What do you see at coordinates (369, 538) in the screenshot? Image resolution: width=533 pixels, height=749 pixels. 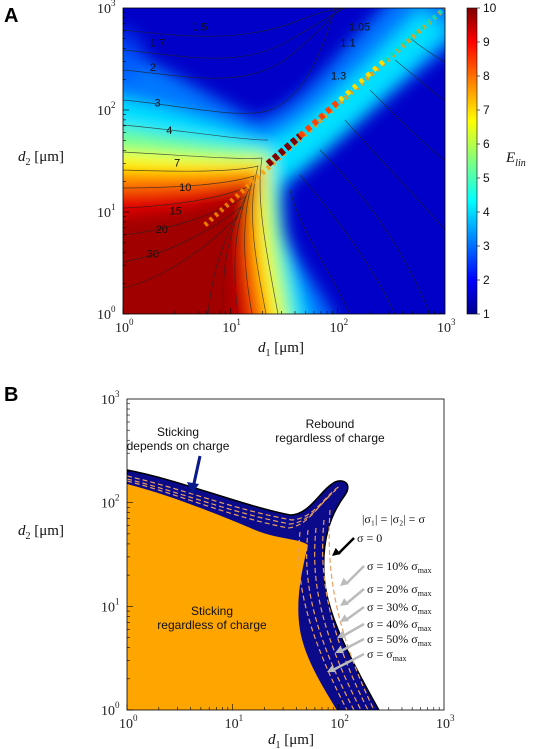 I see `sigma-label: σ = 0` at bounding box center [369, 538].